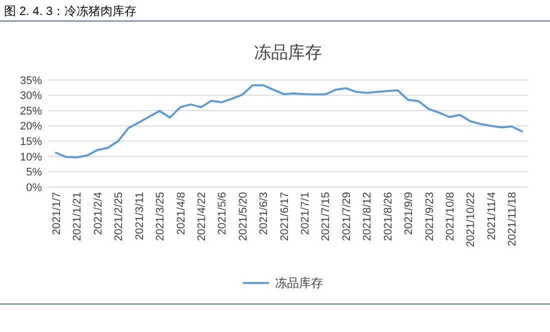  What do you see at coordinates (119, 216) in the screenshot?
I see `x-tick-label: 2021/2/25` at bounding box center [119, 216].